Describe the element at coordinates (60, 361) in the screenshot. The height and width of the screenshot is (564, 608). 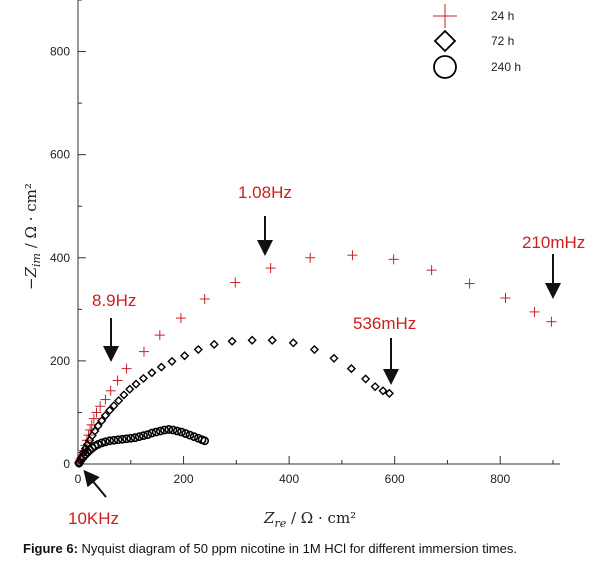
I see `y-tick-label: 200` at that location.